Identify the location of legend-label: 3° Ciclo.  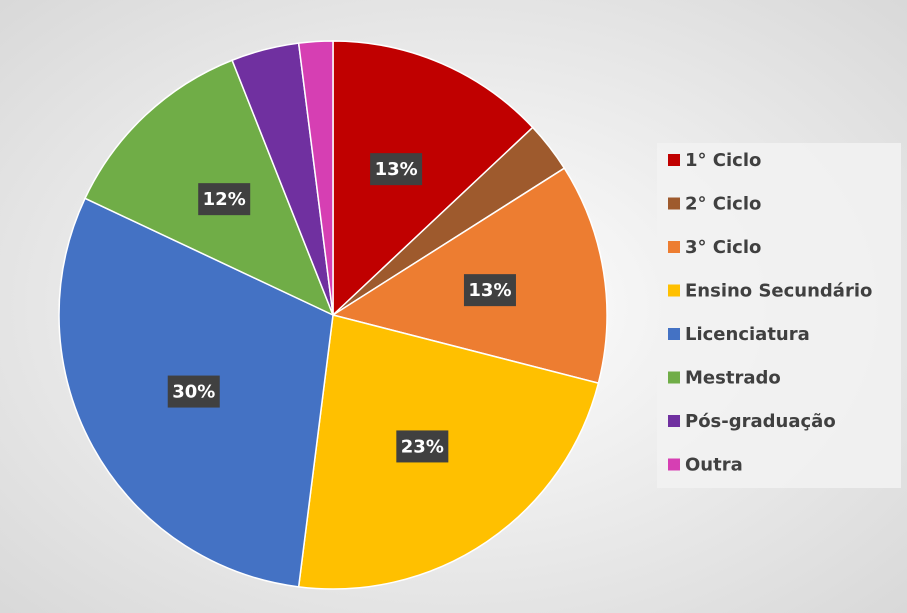
(723, 247).